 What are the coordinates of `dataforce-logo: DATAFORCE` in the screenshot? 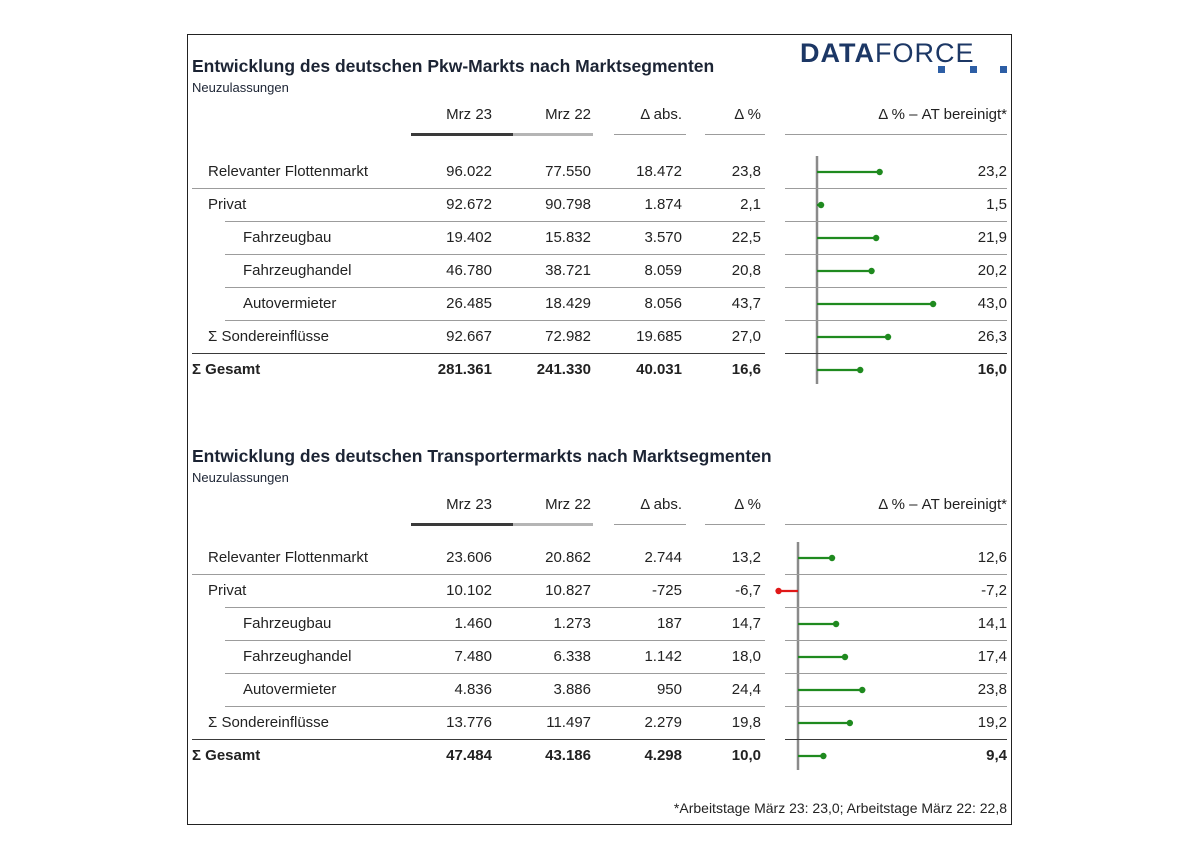 It's located at (887, 53).